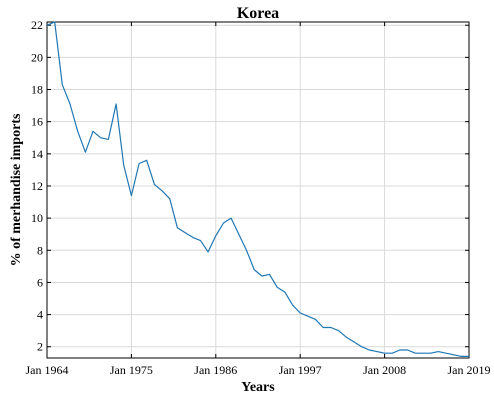  I want to click on x-axis-label: Years, so click(258, 387).